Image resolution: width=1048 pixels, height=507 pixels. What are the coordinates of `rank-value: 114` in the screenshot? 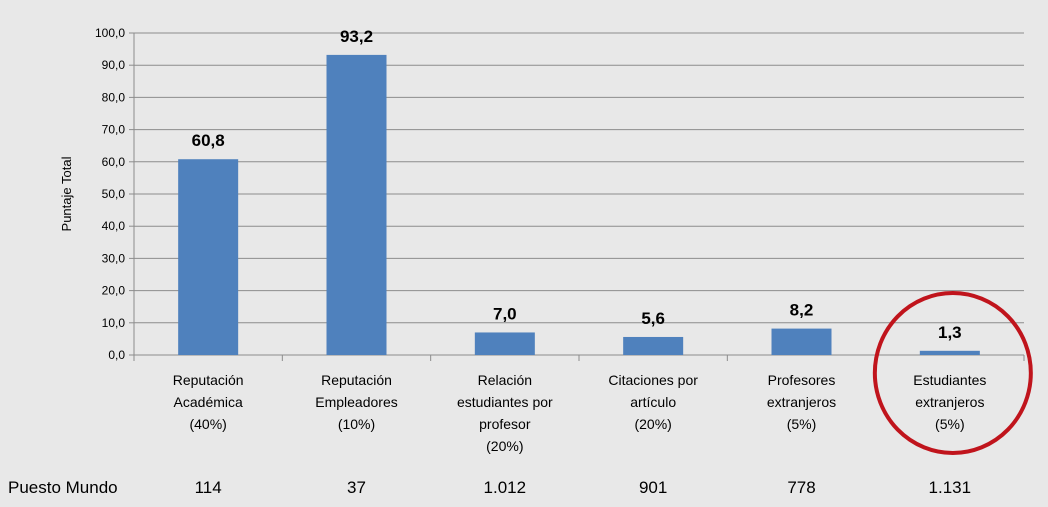 It's located at (208, 487).